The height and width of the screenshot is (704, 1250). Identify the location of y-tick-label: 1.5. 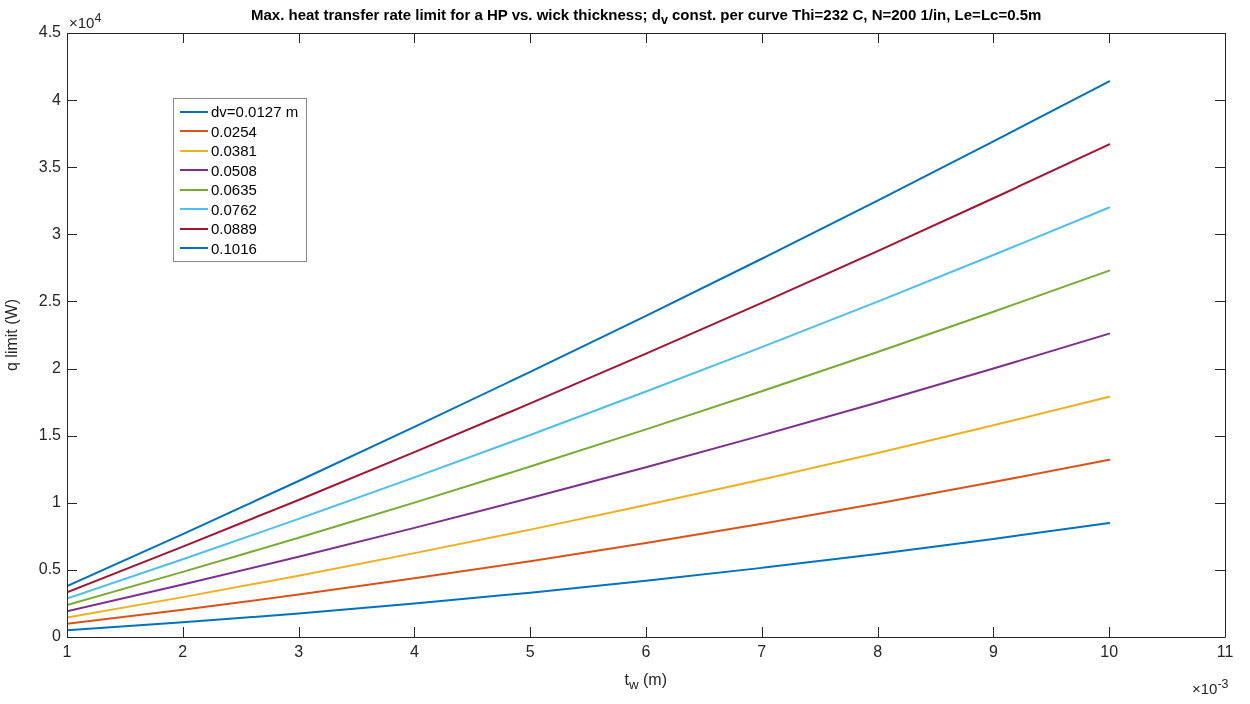
(50, 435).